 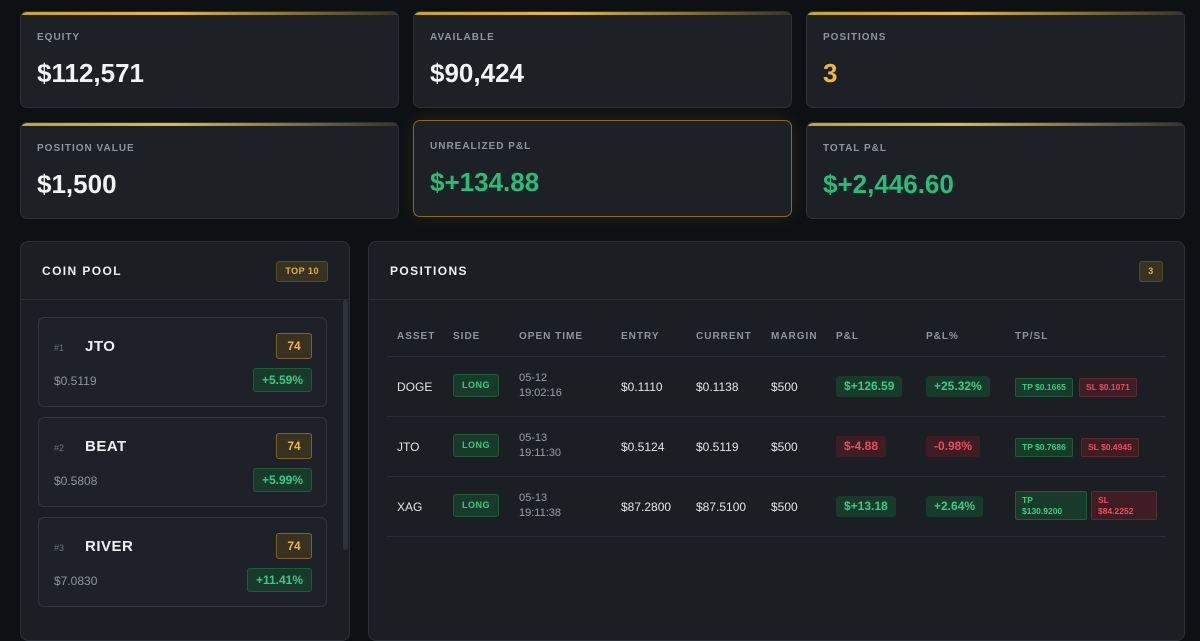 I want to click on column-header-pnl: P&L, so click(x=847, y=336).